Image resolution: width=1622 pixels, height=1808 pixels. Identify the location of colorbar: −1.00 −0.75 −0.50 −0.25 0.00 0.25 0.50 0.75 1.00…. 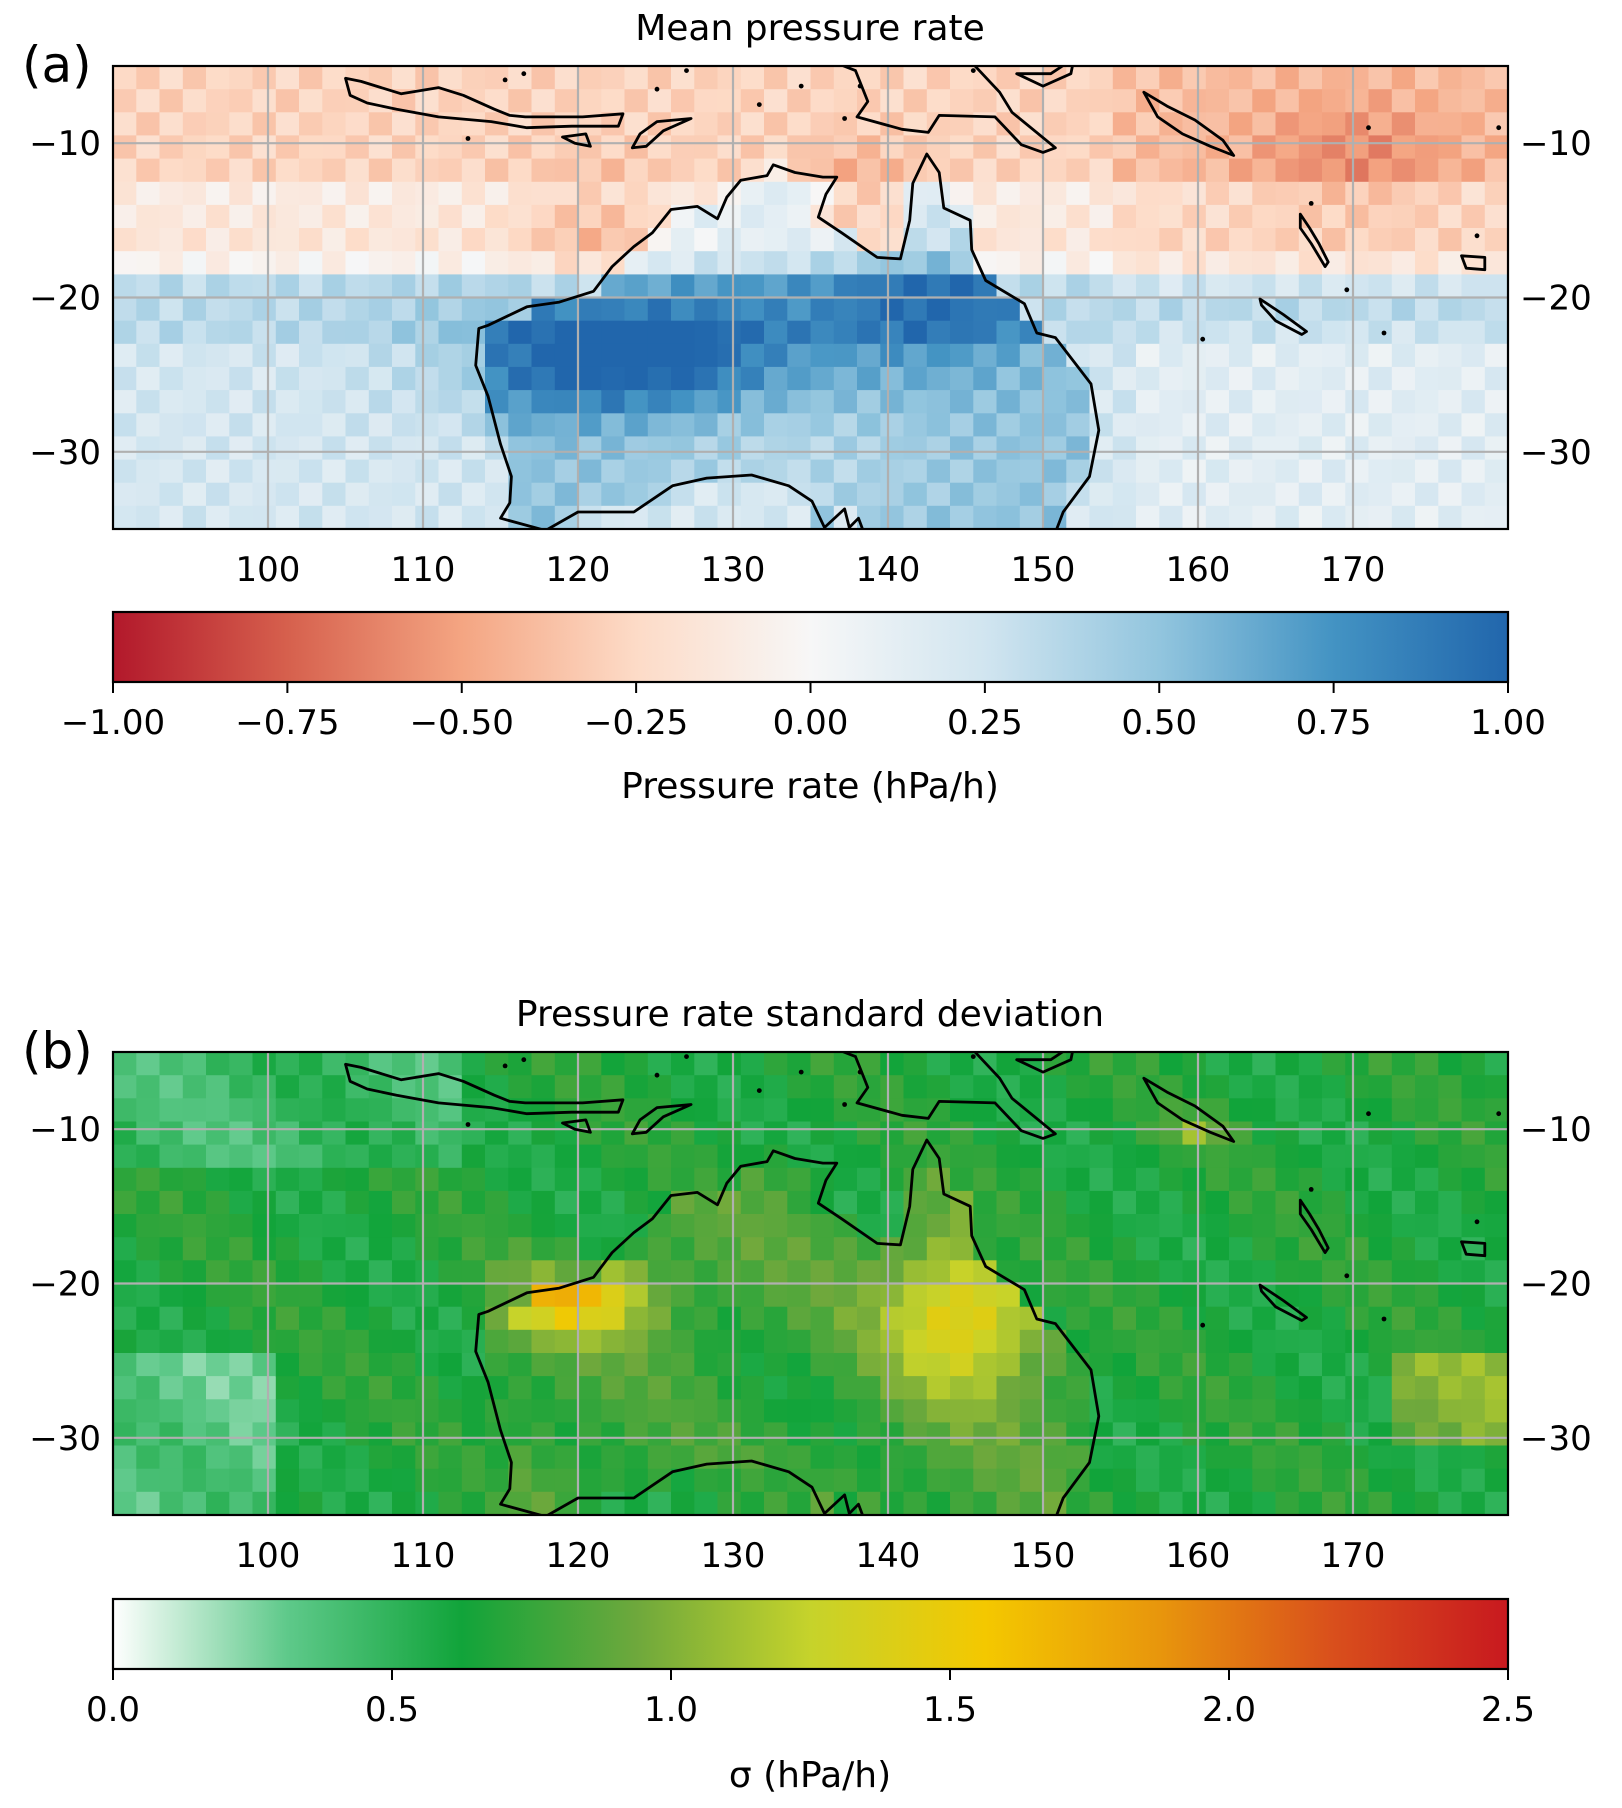
(803, 708).